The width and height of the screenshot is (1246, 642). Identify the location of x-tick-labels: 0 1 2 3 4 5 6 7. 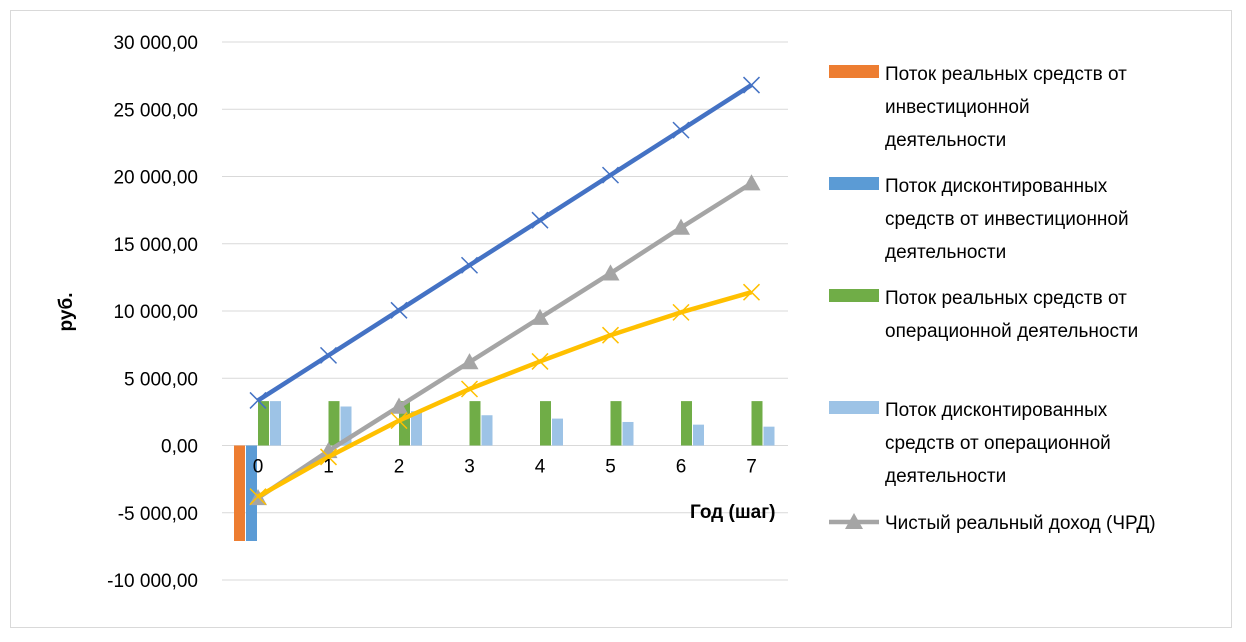
(505, 467).